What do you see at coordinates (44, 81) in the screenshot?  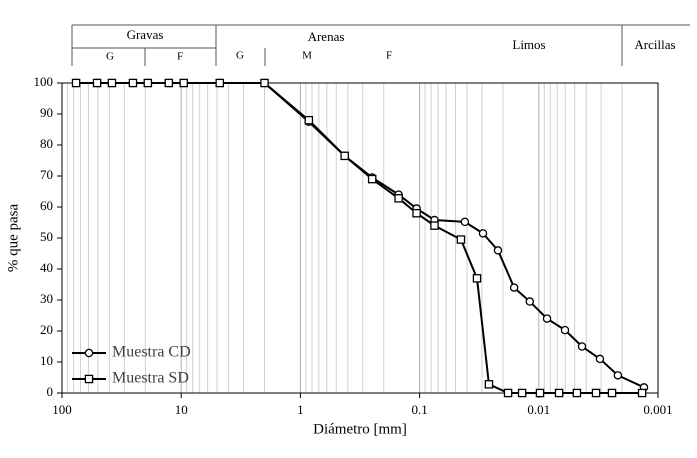 I see `y-tick-label: 100` at bounding box center [44, 81].